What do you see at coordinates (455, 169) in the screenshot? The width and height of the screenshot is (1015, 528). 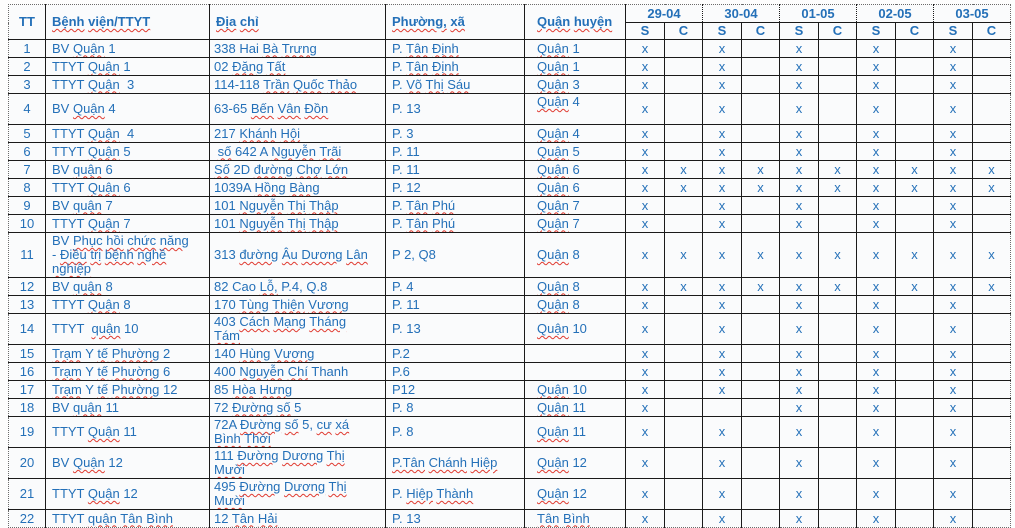 I see `cell-ward: P. 11` at bounding box center [455, 169].